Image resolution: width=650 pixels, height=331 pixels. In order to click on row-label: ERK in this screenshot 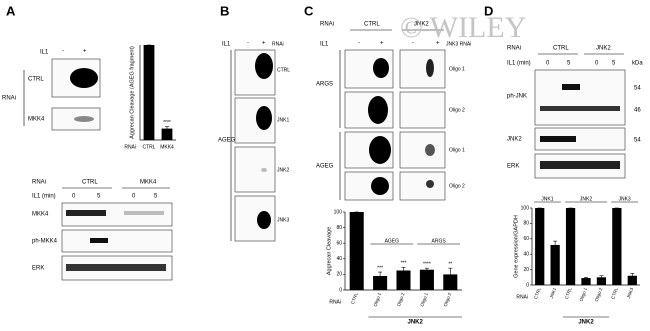, I will do `click(38, 269)`.